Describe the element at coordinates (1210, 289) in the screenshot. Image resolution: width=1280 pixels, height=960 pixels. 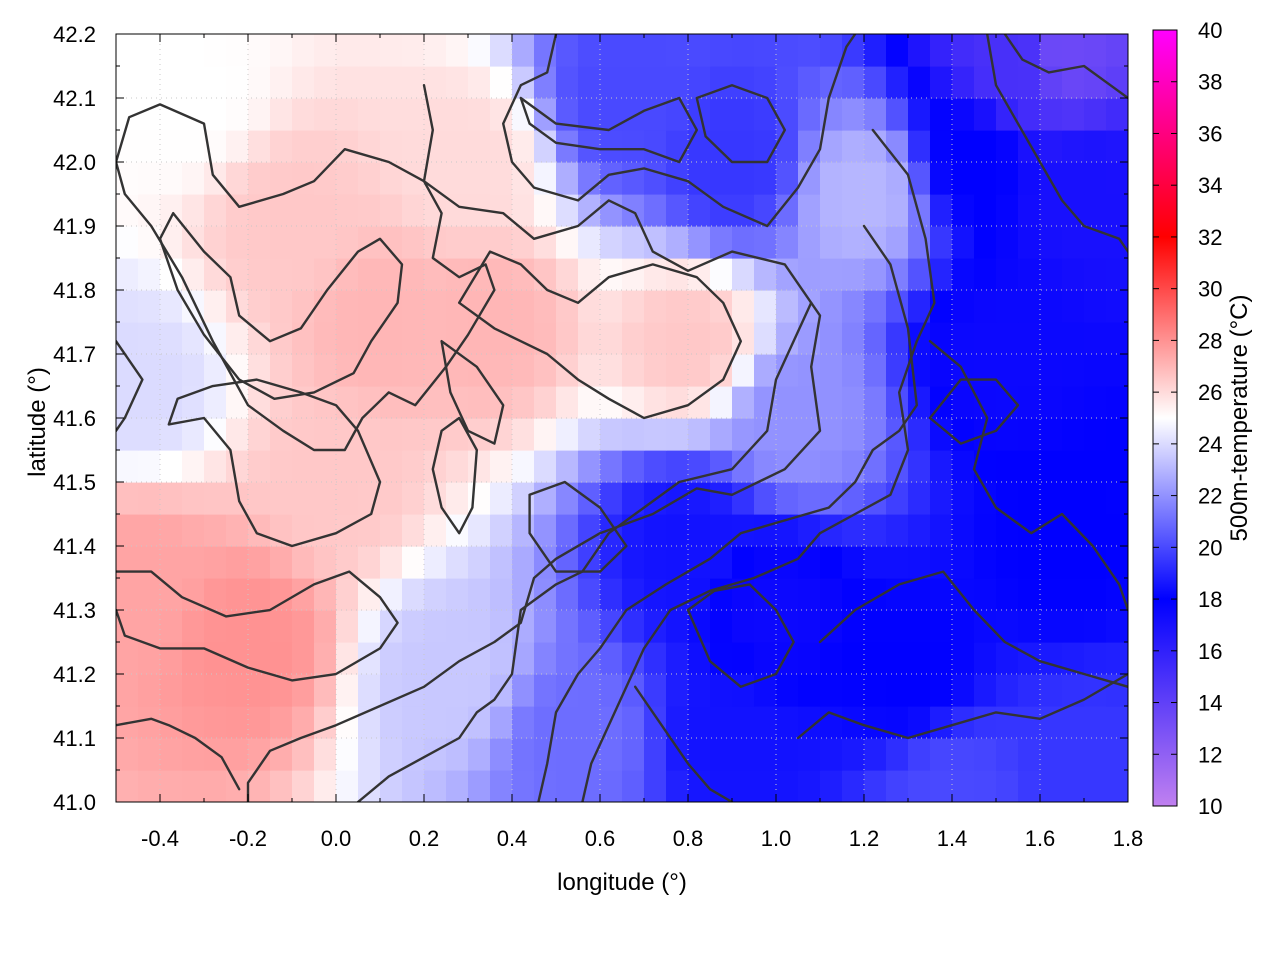
I see `colorbar-tick-label: 30` at that location.